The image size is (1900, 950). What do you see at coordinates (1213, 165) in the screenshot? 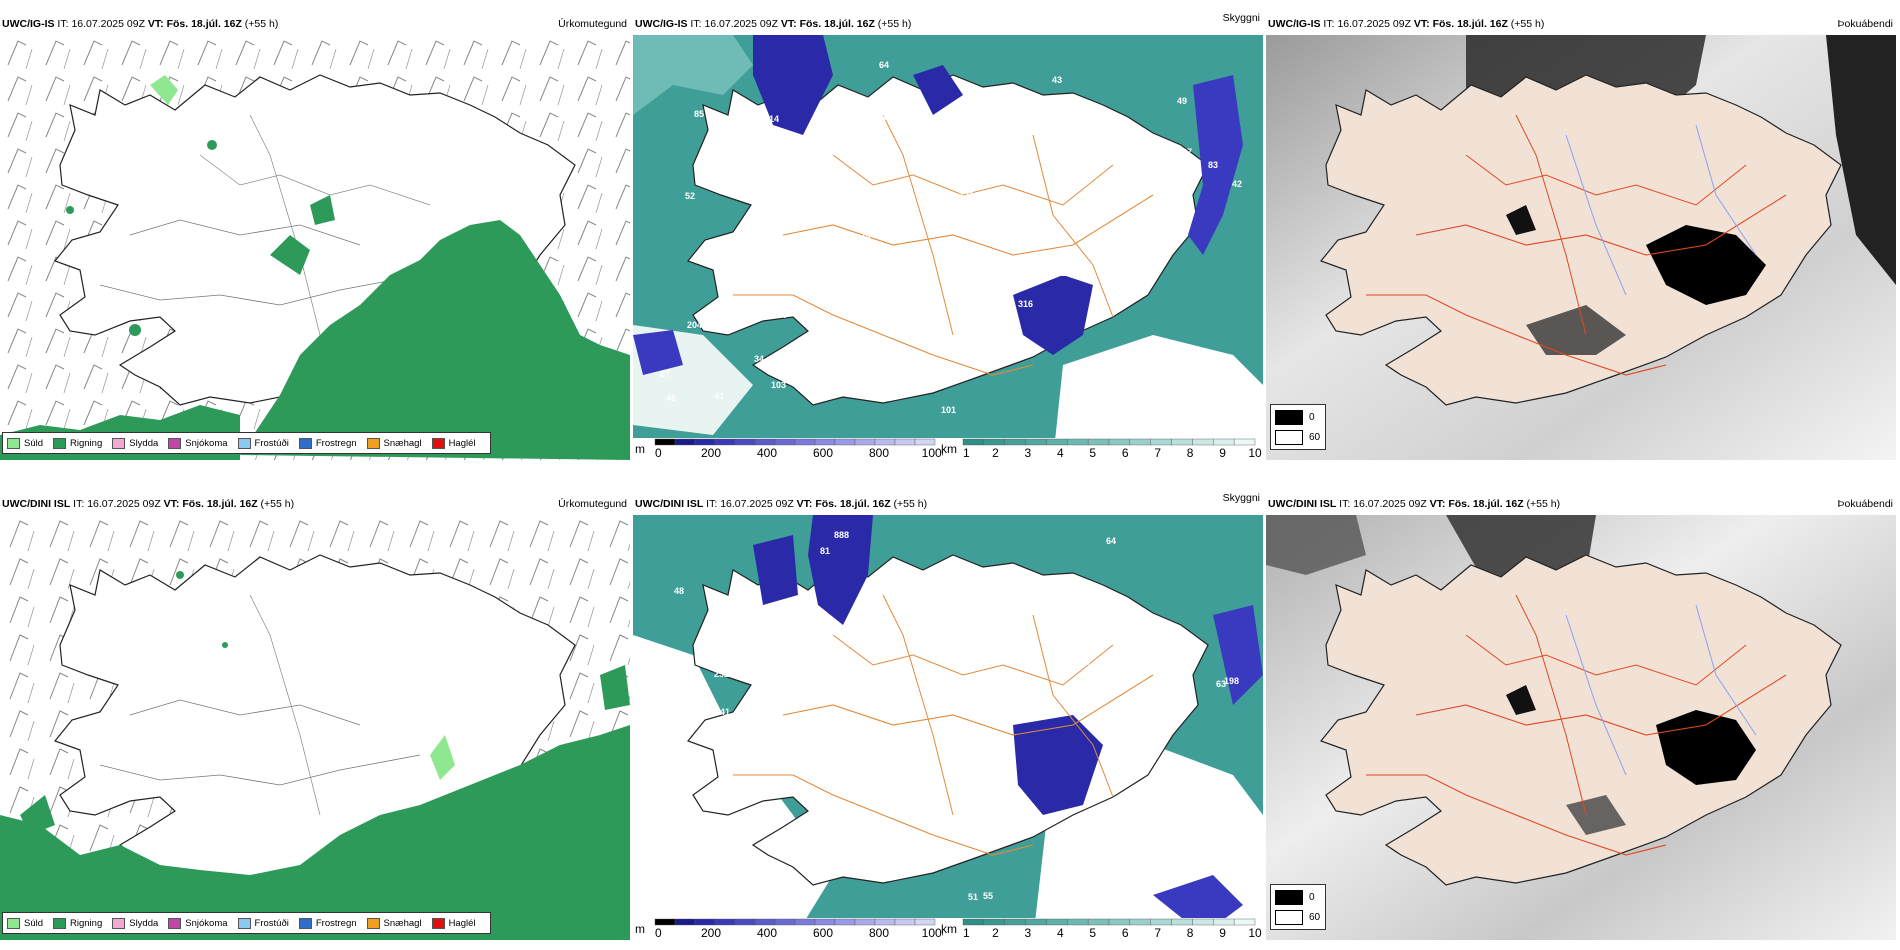
I see `value-label: 83` at bounding box center [1213, 165].